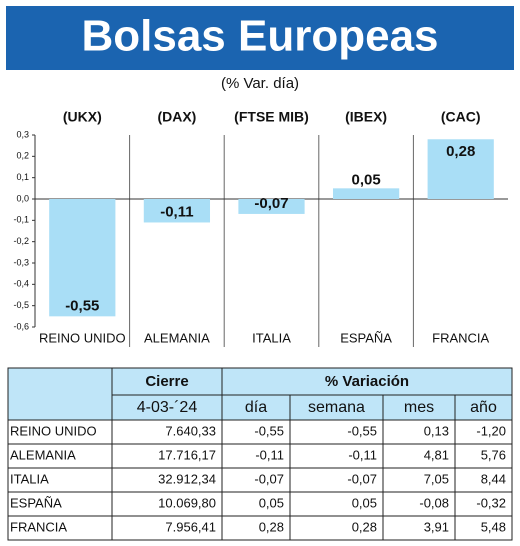  What do you see at coordinates (36, 502) in the screenshot?
I see `table-row-label: ESPAÑA` at bounding box center [36, 502].